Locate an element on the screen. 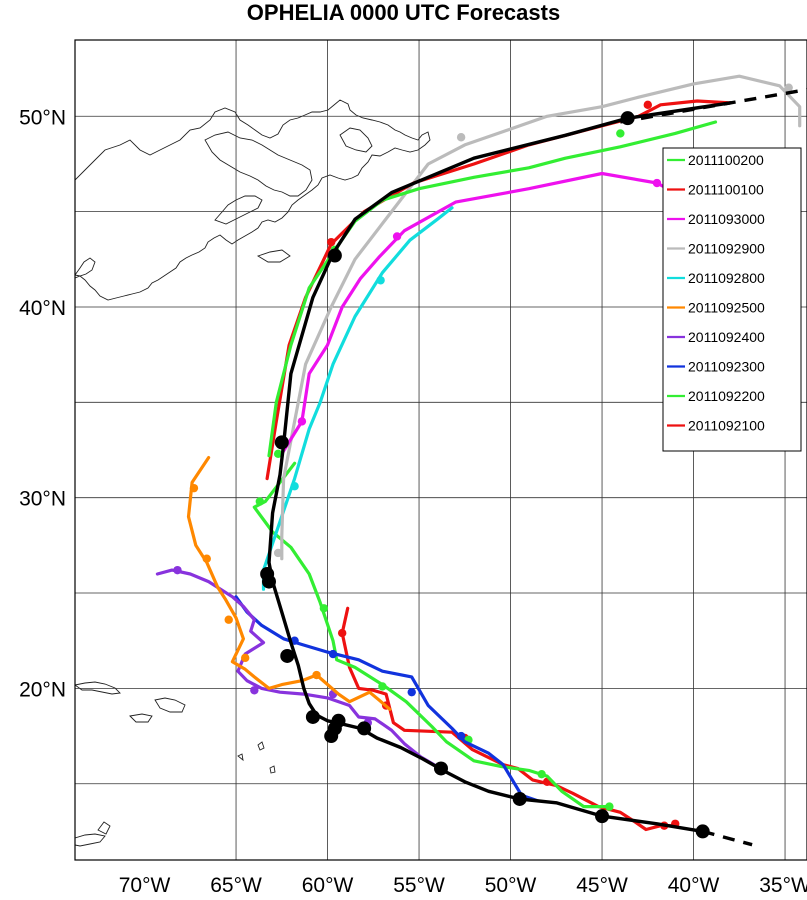 Image resolution: width=807 pixels, height=900 pixels. legend-item: 2011092400 is located at coordinates (716, 337).